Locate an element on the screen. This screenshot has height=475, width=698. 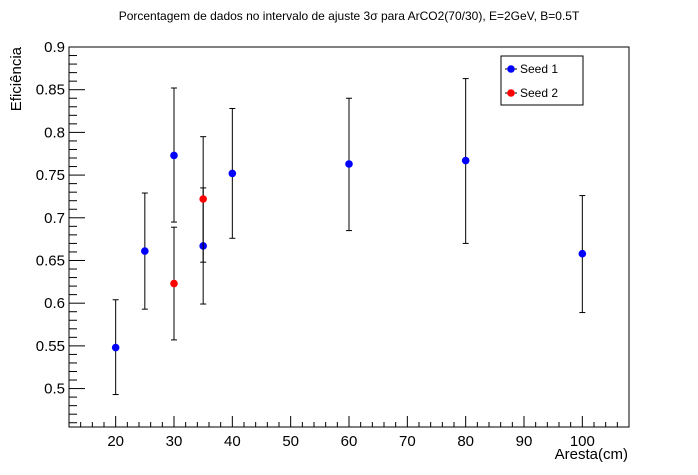
x-tick-label: 30 is located at coordinates (174, 441).